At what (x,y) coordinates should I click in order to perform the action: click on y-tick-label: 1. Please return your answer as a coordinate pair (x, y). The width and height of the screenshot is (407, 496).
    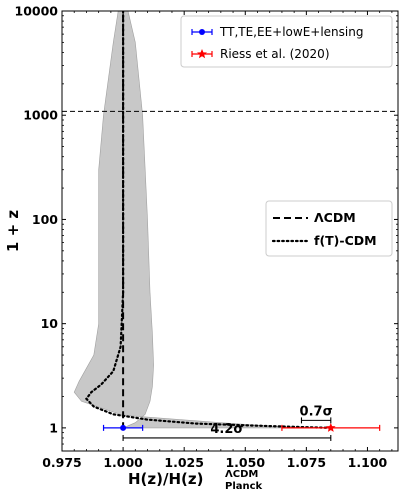
    Looking at the image, I should click on (53, 427).